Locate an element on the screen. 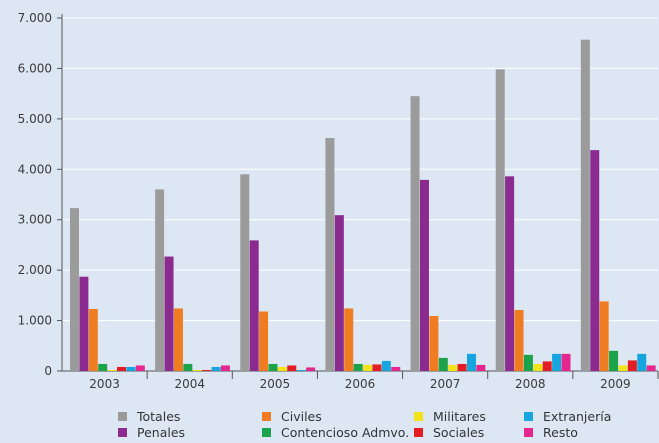  bar-resto-2007 is located at coordinates (481, 367).